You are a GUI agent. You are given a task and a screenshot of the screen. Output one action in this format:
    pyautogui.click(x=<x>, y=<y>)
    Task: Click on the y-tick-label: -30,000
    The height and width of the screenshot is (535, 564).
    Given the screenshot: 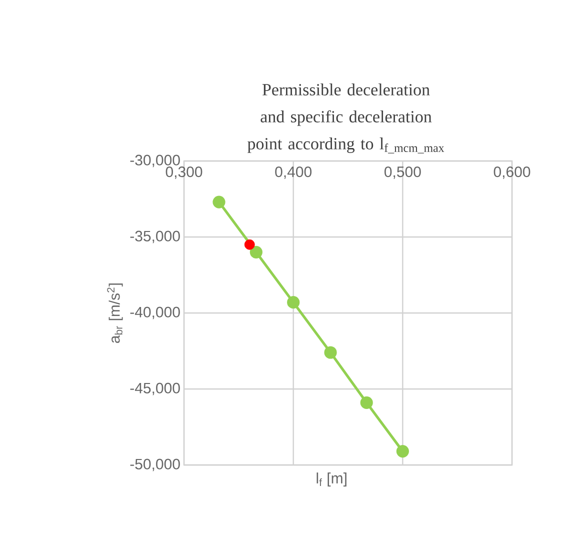 What is the action you would take?
    pyautogui.click(x=155, y=161)
    